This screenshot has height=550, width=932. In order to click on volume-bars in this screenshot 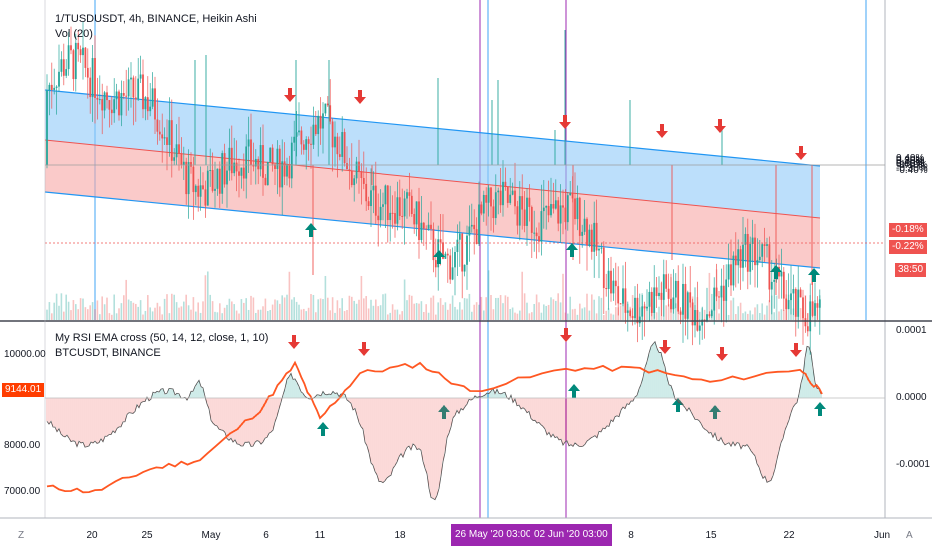, I will do `click(433, 294)`.